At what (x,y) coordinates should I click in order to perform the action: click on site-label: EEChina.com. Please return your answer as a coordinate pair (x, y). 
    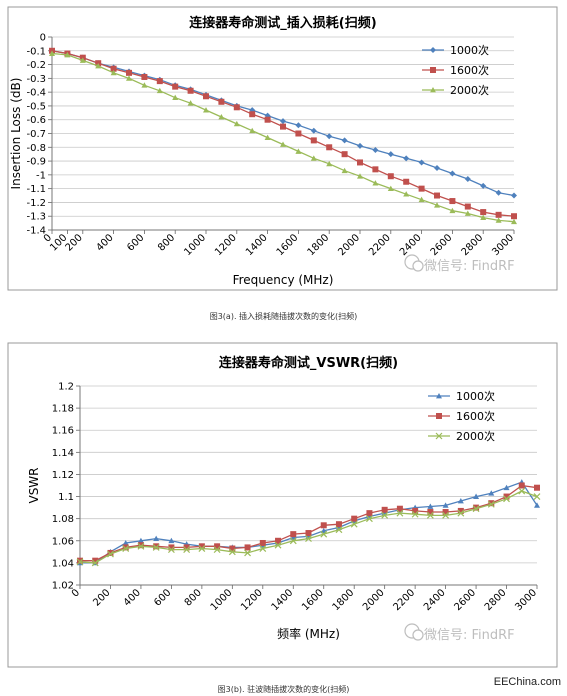
    Looking at the image, I should click on (527, 682).